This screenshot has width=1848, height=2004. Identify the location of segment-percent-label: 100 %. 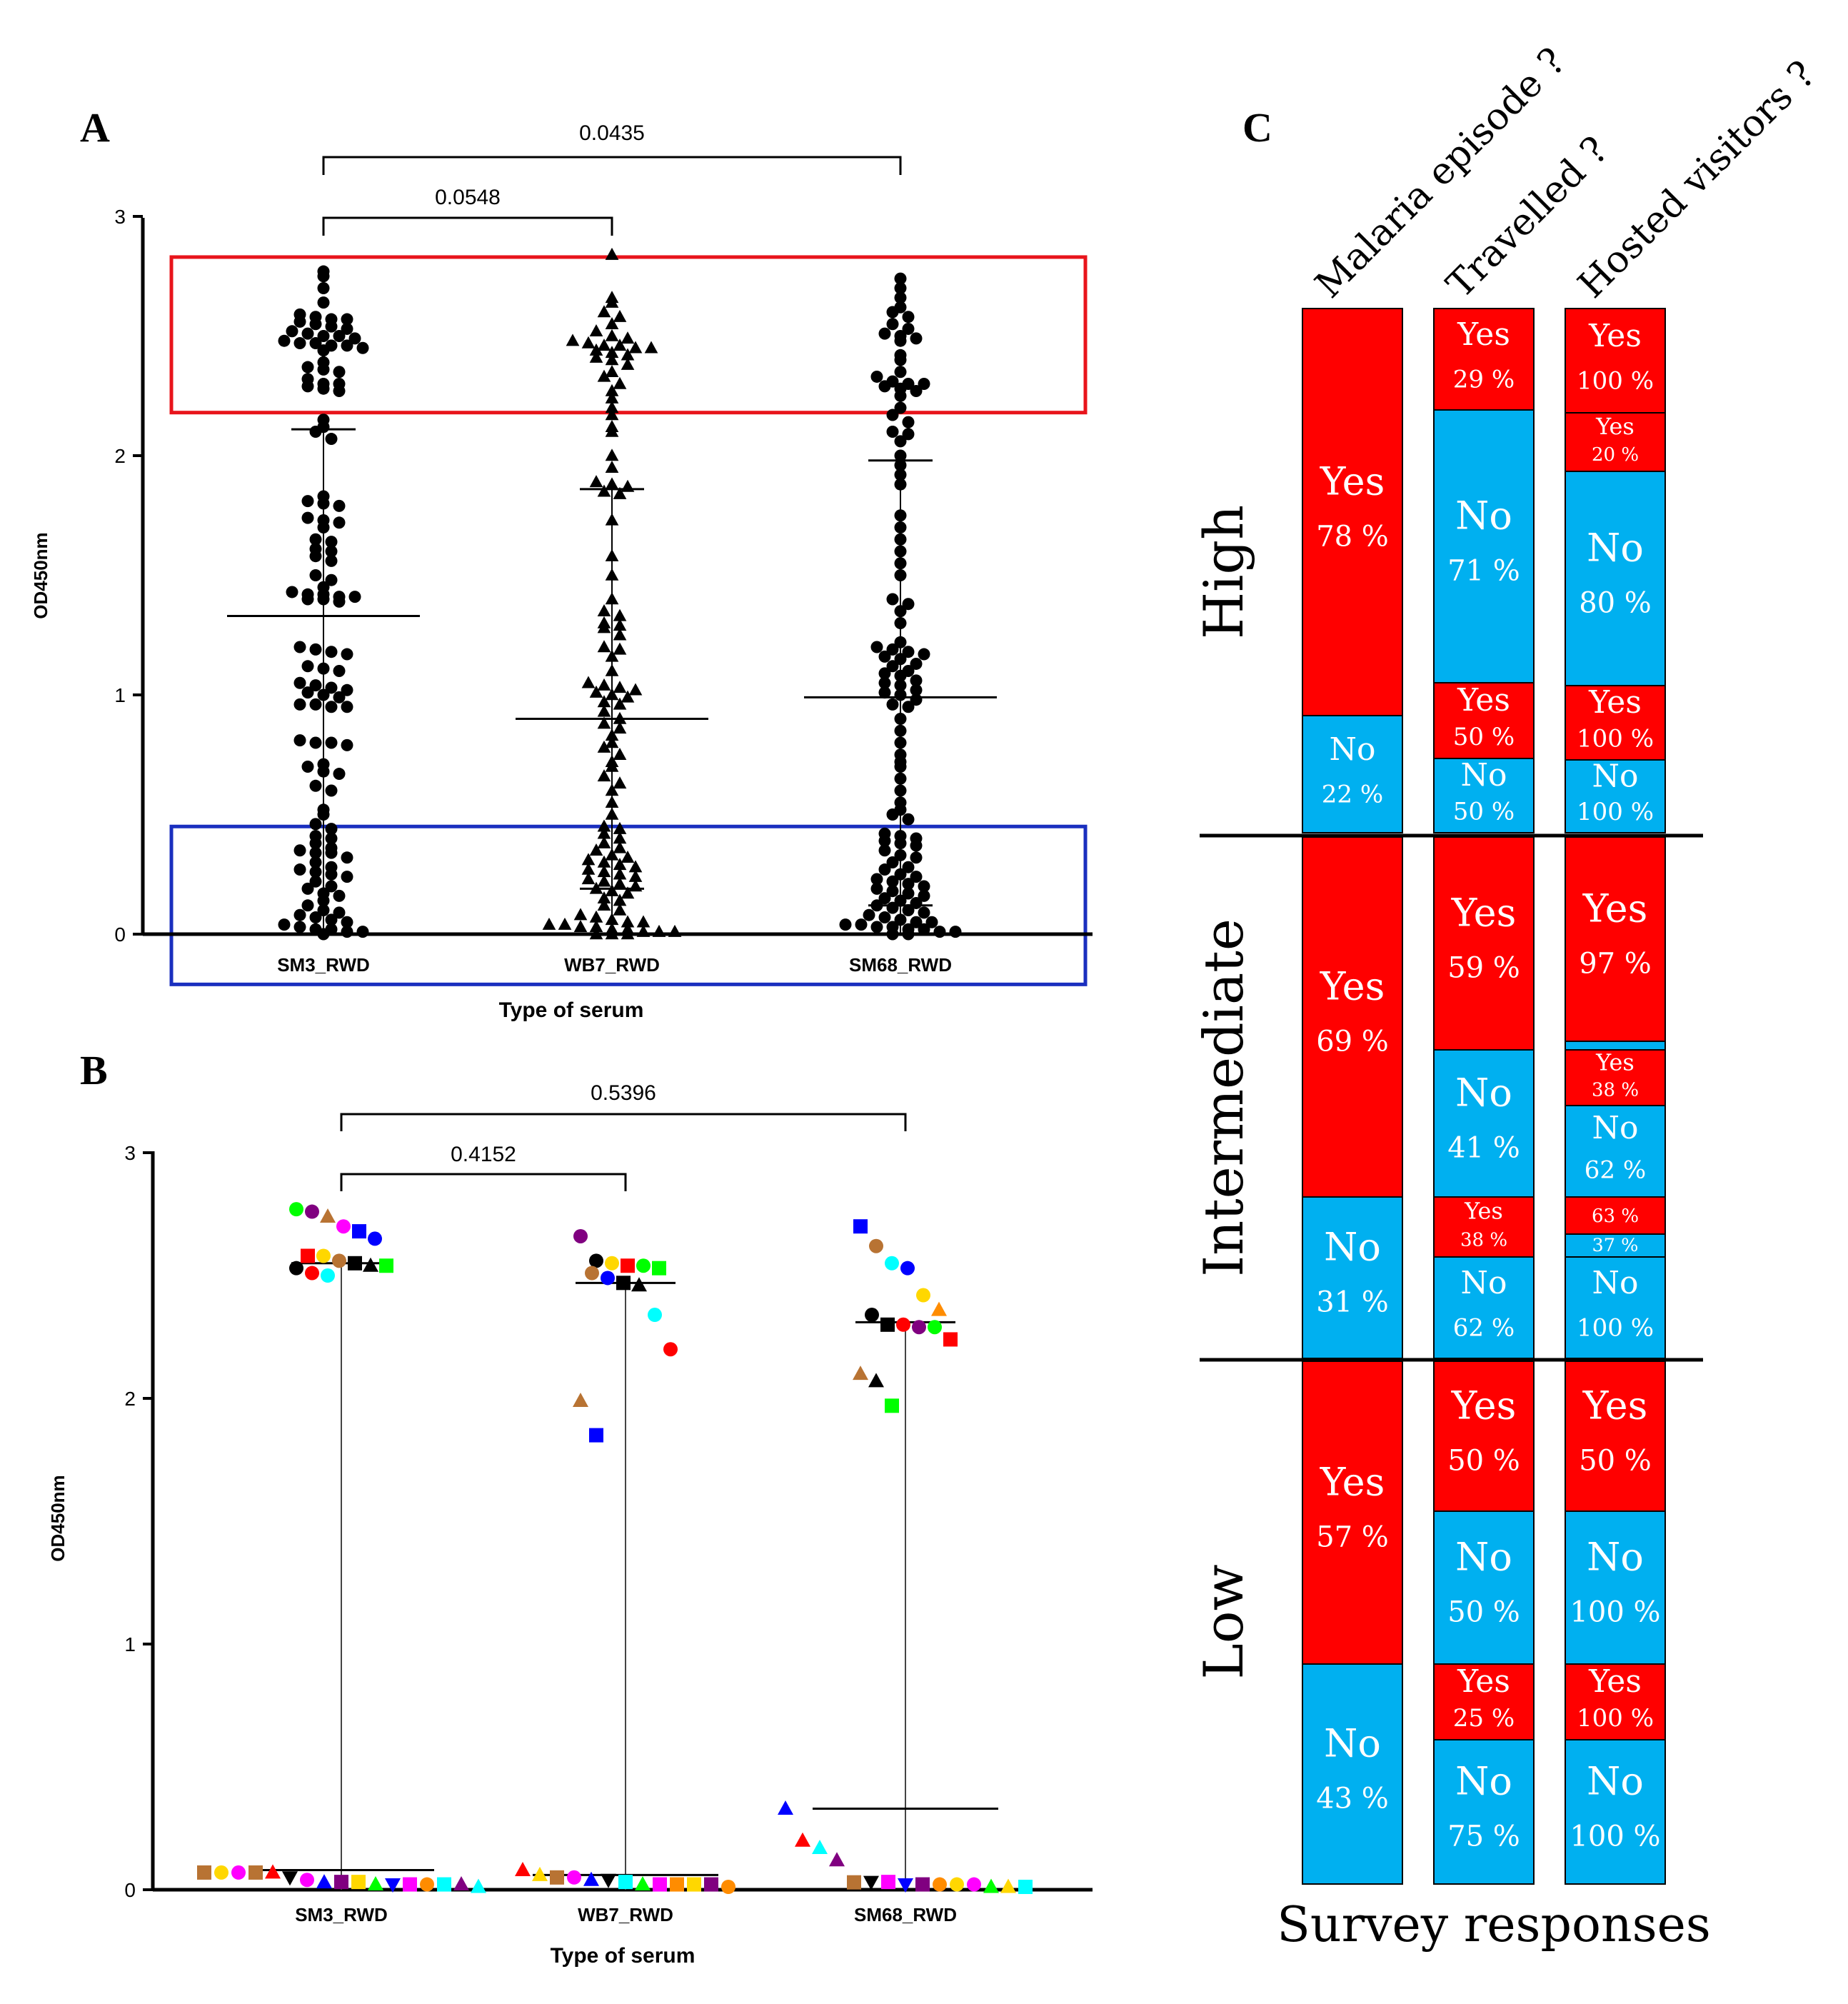
(1615, 1613).